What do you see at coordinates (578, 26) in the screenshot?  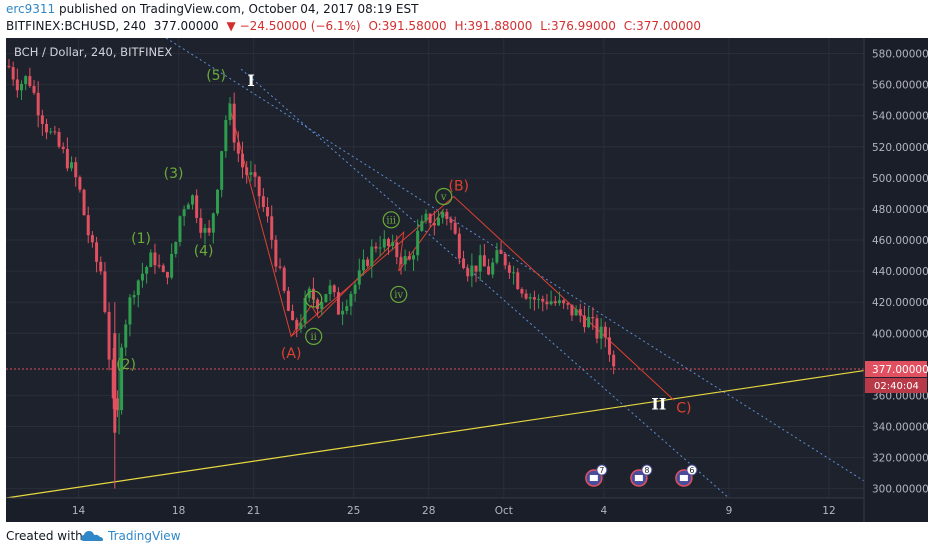 I see `ohlc-low: L:376.99000` at bounding box center [578, 26].